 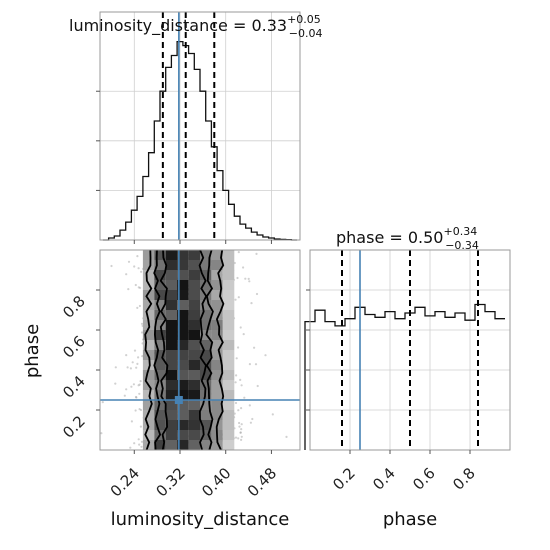 I want to click on tick-label-phase-y-3: 0.8, so click(x=74, y=307).